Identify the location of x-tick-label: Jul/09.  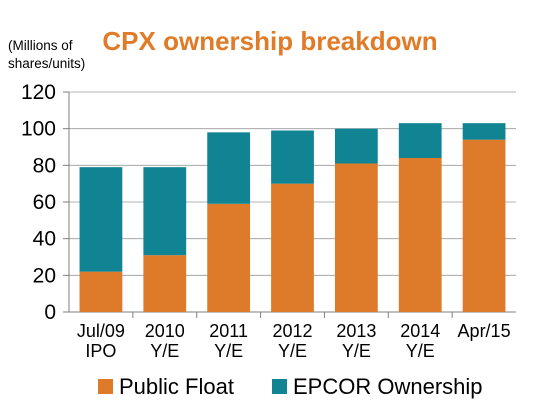
(101, 331).